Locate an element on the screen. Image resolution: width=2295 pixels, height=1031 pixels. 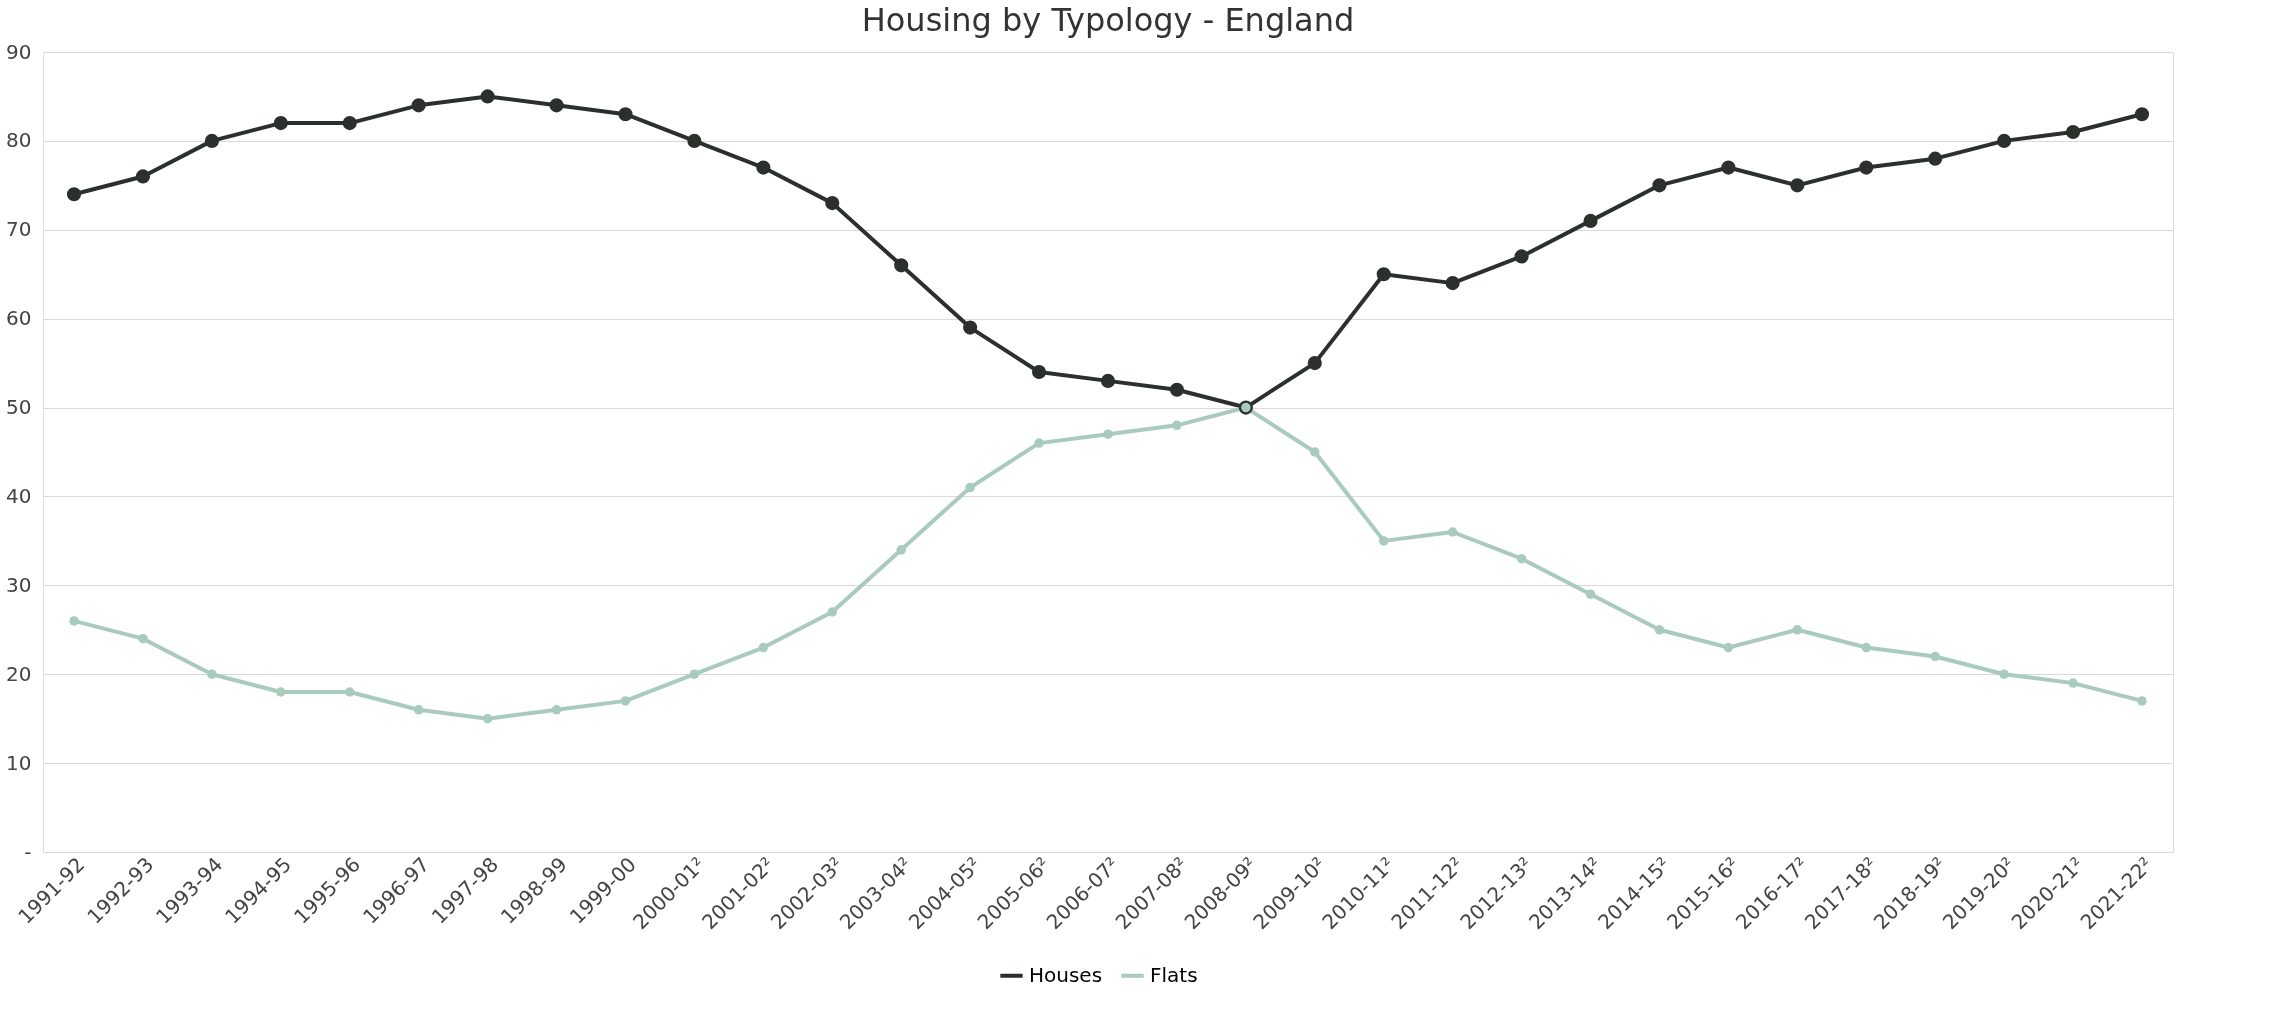
chart-title: Housing by Typology - England is located at coordinates (1108, 20).